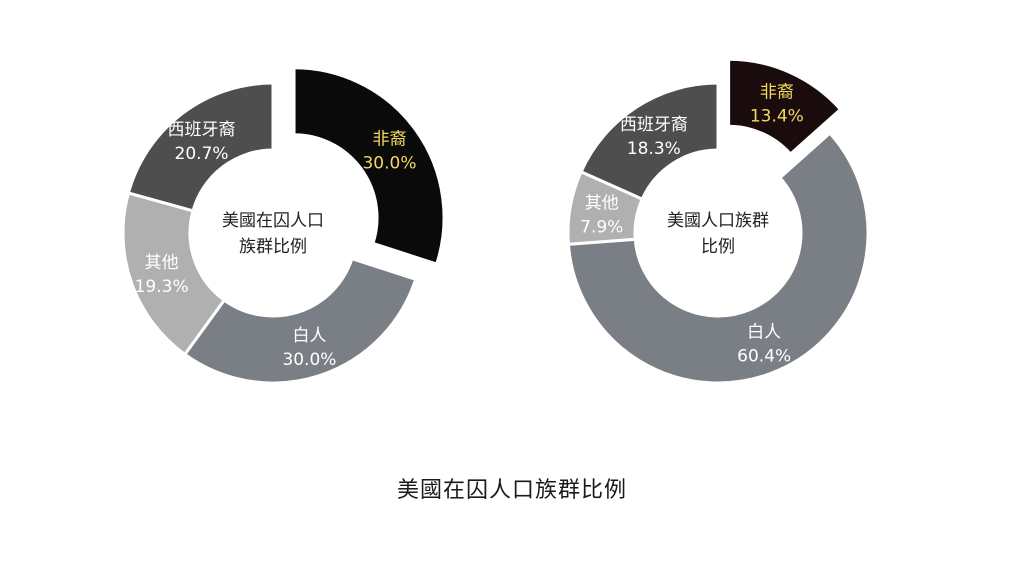 The height and width of the screenshot is (576, 1024). Describe the element at coordinates (718, 247) in the screenshot. I see `center-label-line-2: 比例` at that location.